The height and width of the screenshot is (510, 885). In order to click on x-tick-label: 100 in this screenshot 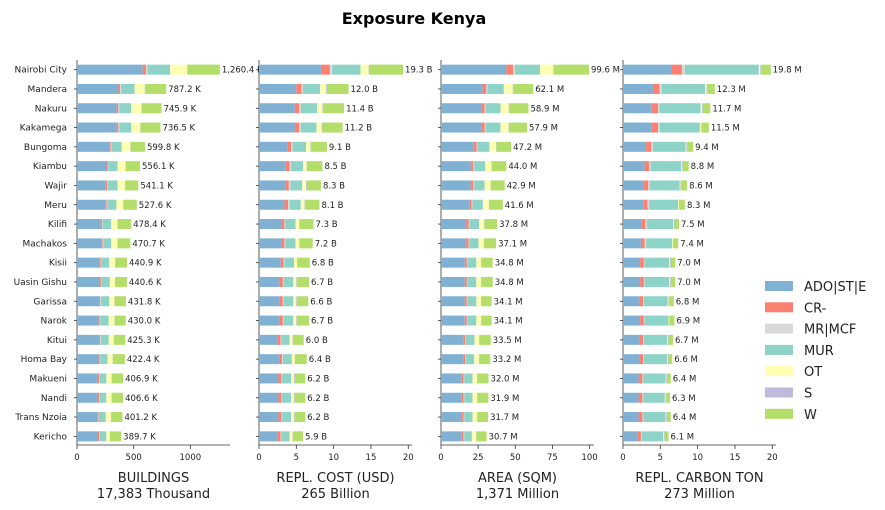, I will do `click(589, 458)`.